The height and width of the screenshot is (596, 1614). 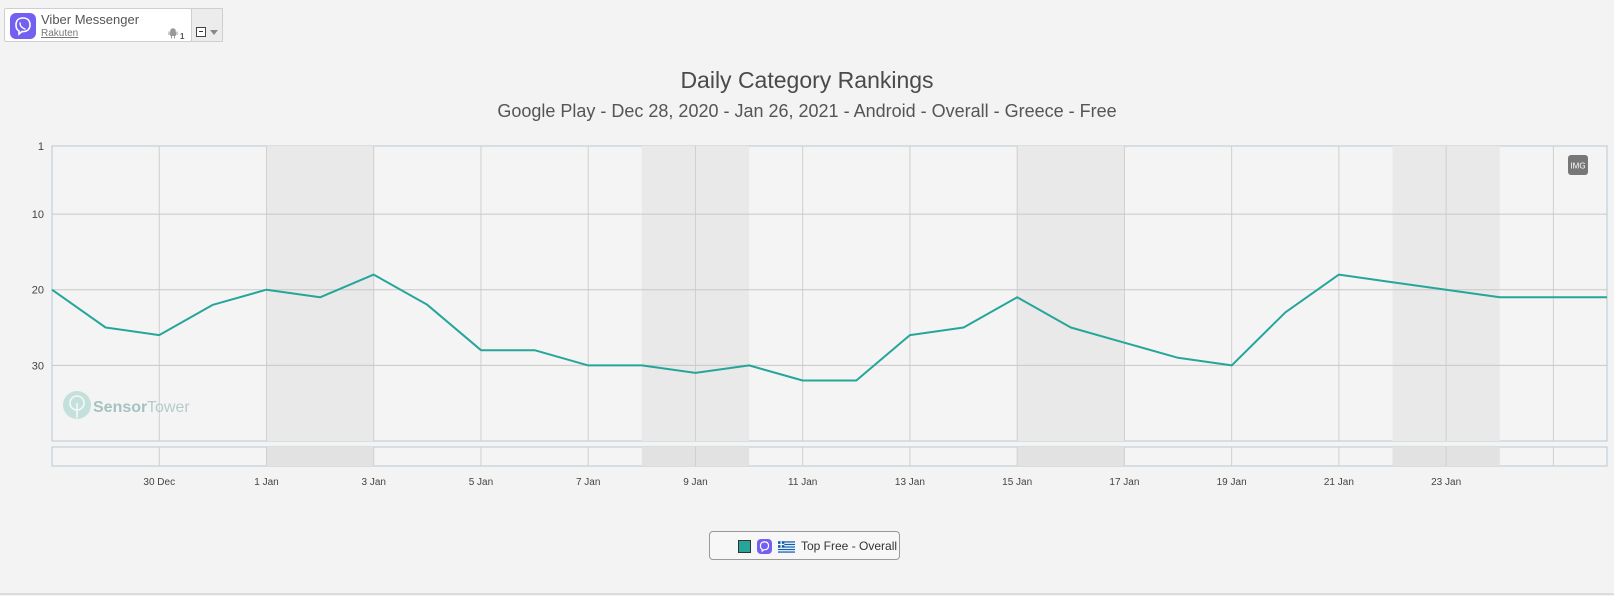 I want to click on export-label: IMG, so click(x=1577, y=166).